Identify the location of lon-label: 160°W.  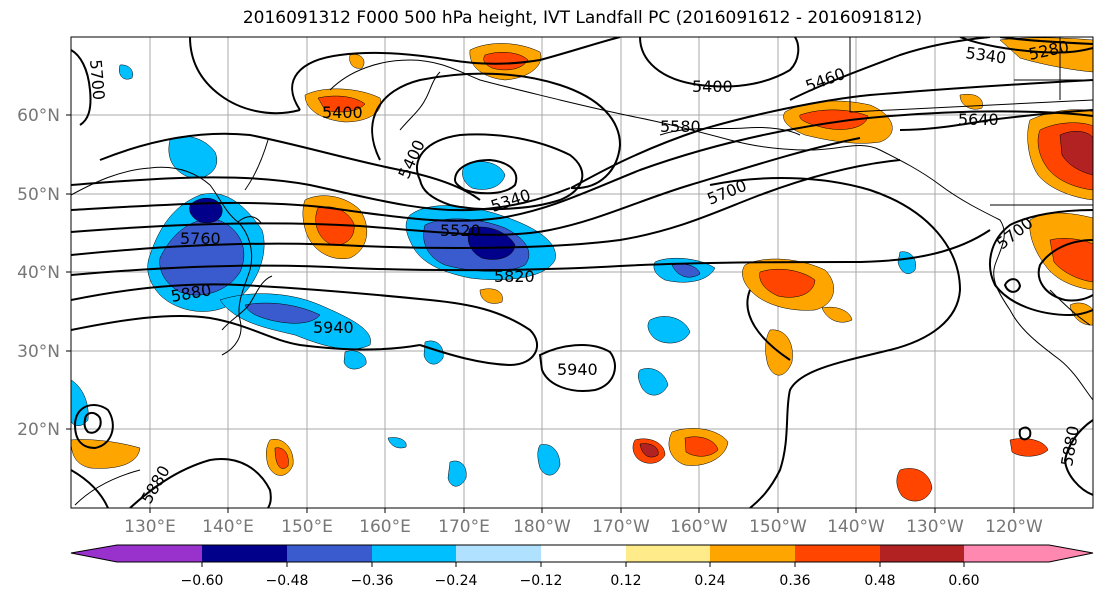
(699, 527).